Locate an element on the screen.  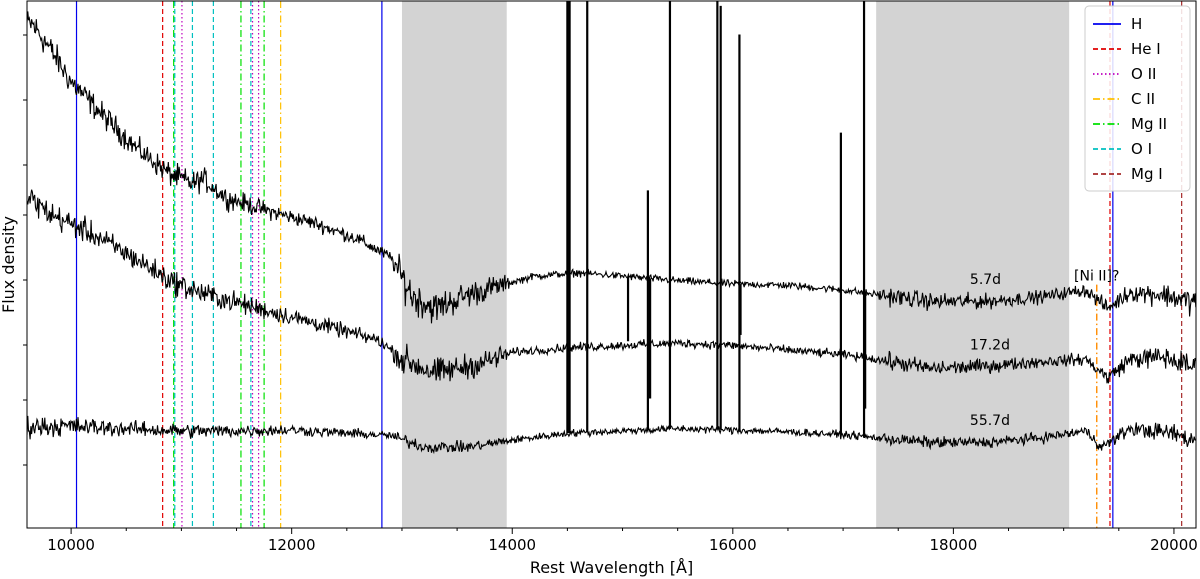
spectrum-annotations: 5.7d 17.2d 55.7d [Ni II]? is located at coordinates (1045, 349).